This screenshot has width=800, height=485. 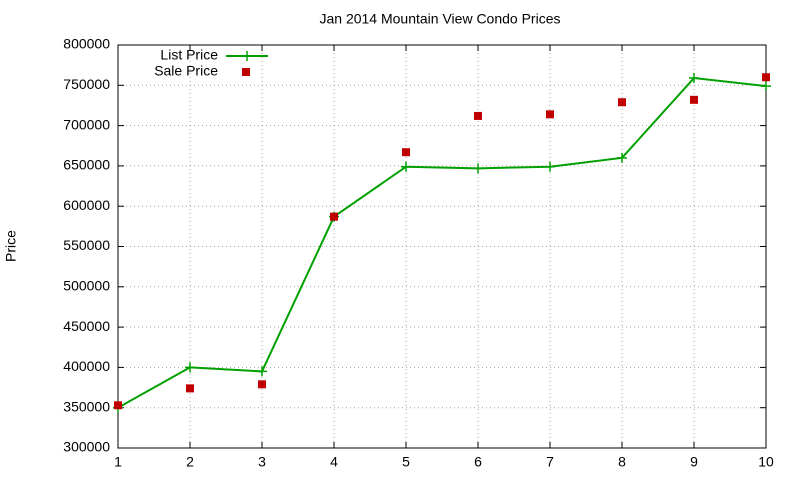 What do you see at coordinates (86, 406) in the screenshot?
I see `y-tick-label: 350000` at bounding box center [86, 406].